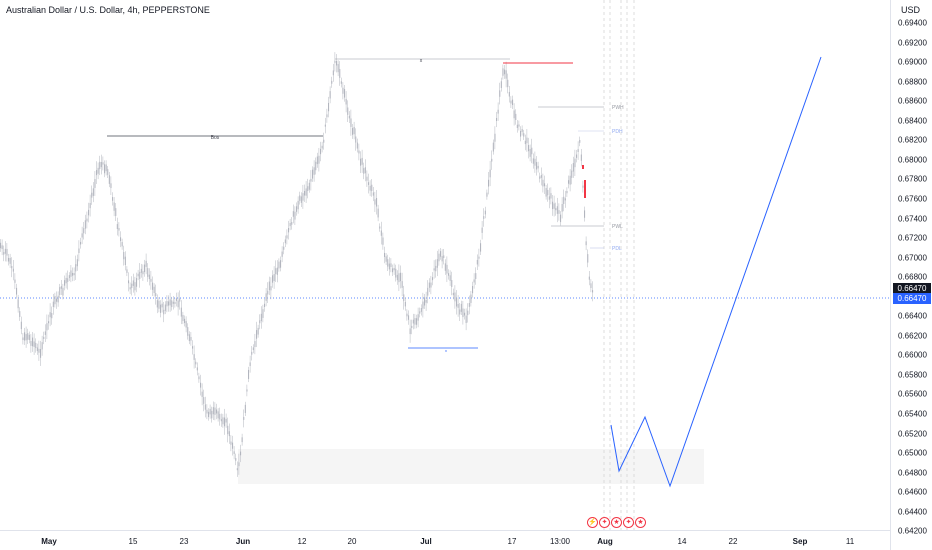  Describe the element at coordinates (445, 540) in the screenshot. I see `time-axis: May 15 23 Jun 12 20 Jul 17 13:00 Aug 14 22 Sep 11` at that location.